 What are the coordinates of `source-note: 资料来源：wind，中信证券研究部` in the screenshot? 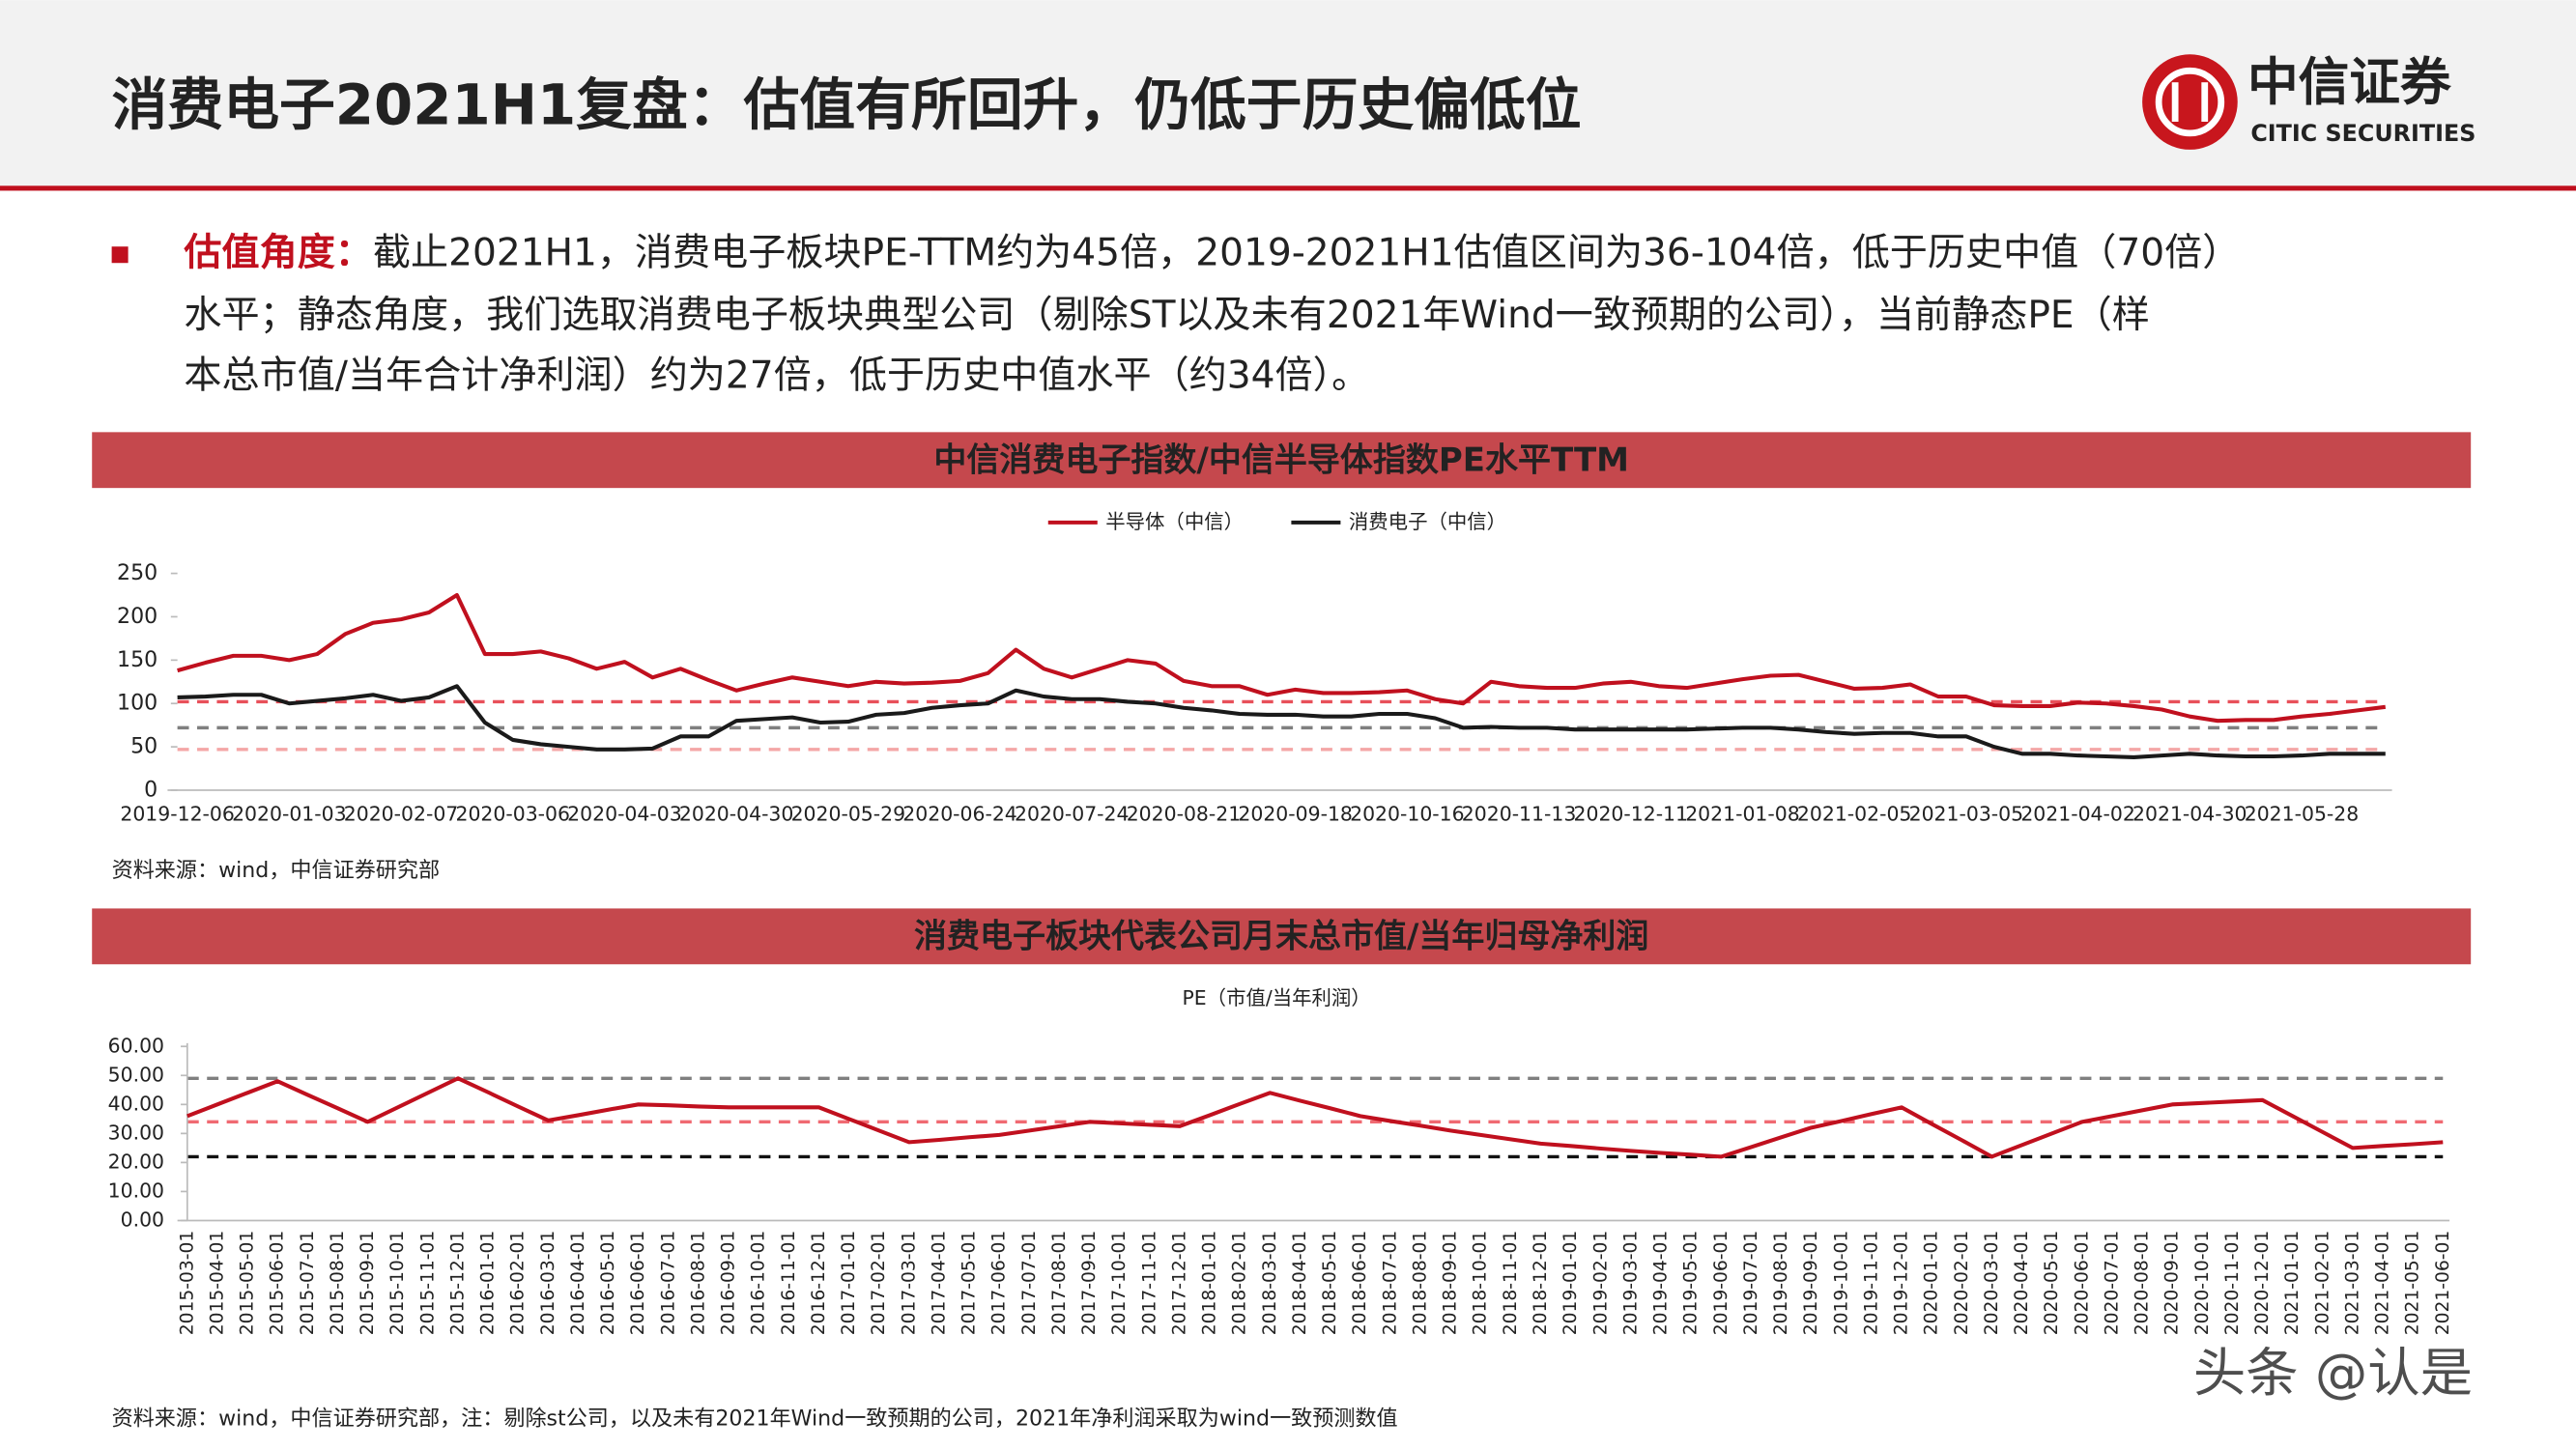 It's located at (276, 870).